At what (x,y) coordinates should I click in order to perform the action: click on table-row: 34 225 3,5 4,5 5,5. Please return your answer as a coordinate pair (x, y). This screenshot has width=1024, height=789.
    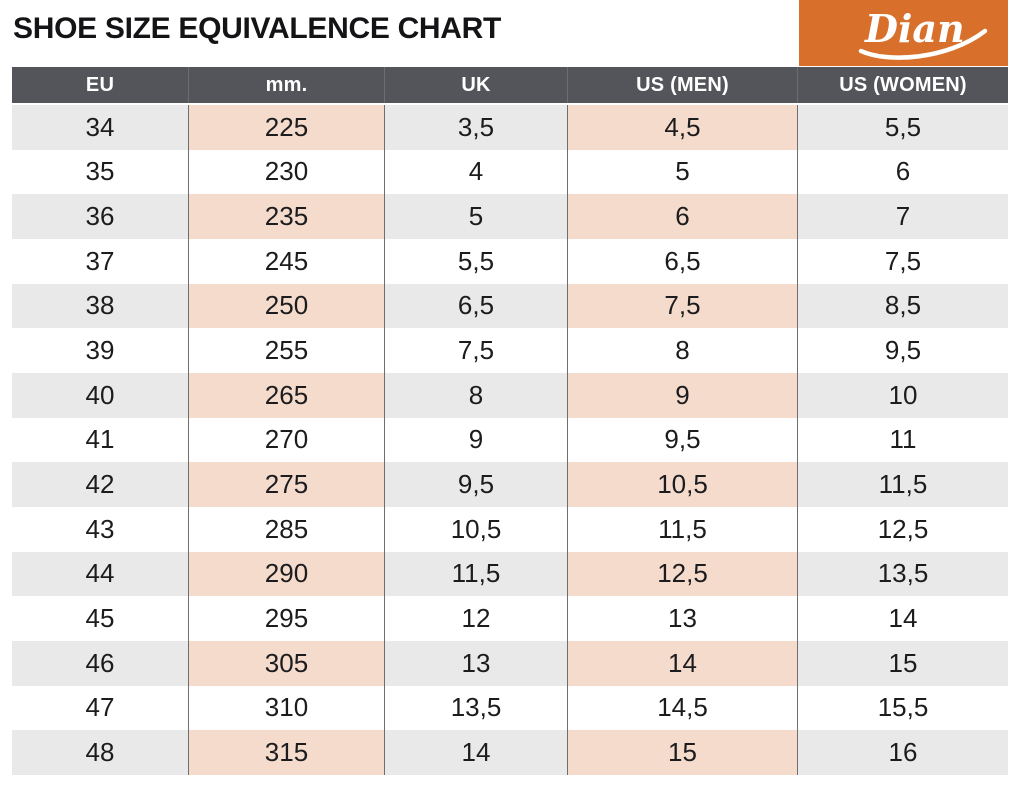
    Looking at the image, I should click on (510, 127).